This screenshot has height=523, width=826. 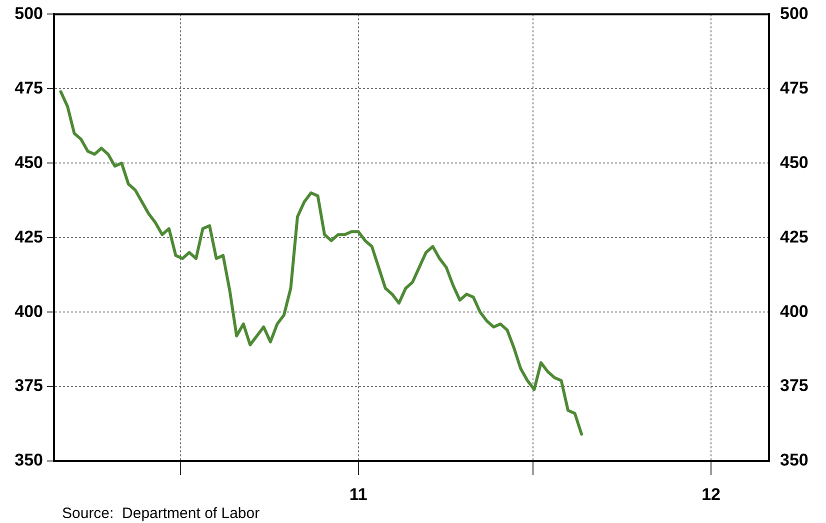 What do you see at coordinates (28, 88) in the screenshot?
I see `y-tick-label: 475` at bounding box center [28, 88].